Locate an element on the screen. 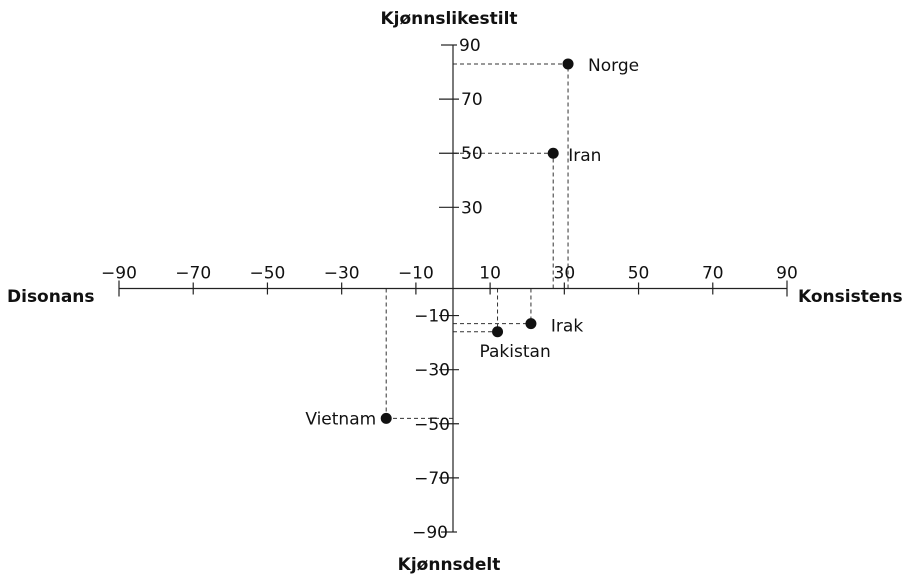 This screenshot has width=904, height=578. x-tick-label: −30 is located at coordinates (342, 274).